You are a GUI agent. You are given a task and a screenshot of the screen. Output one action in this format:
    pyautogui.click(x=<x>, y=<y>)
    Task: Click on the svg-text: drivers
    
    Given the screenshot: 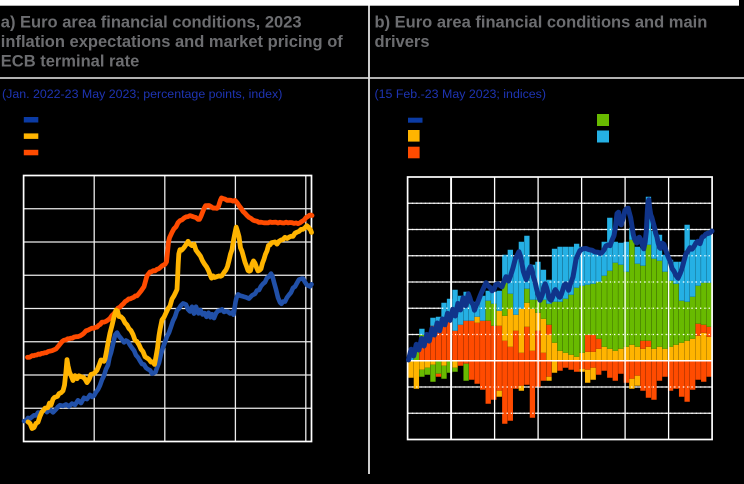 What is the action you would take?
    pyautogui.click(x=402, y=42)
    